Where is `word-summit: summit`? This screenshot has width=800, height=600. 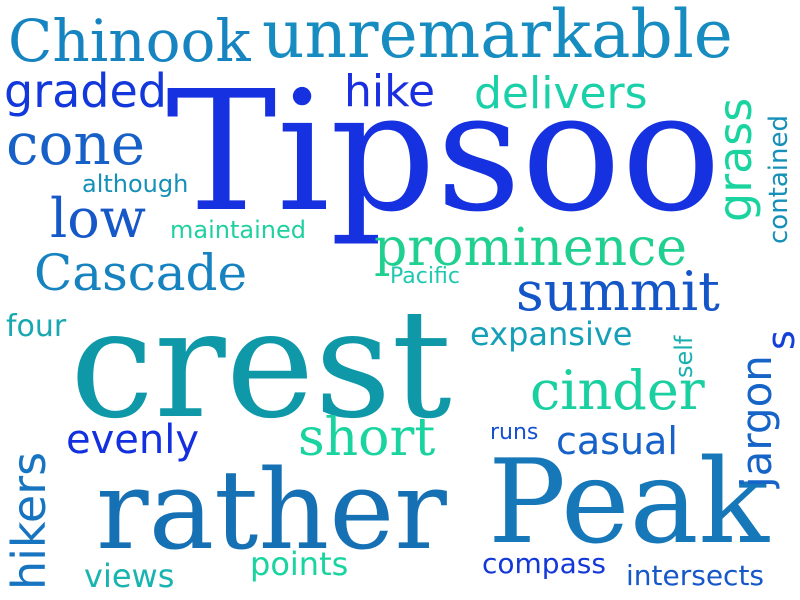
word-summit: summit is located at coordinates (618, 291).